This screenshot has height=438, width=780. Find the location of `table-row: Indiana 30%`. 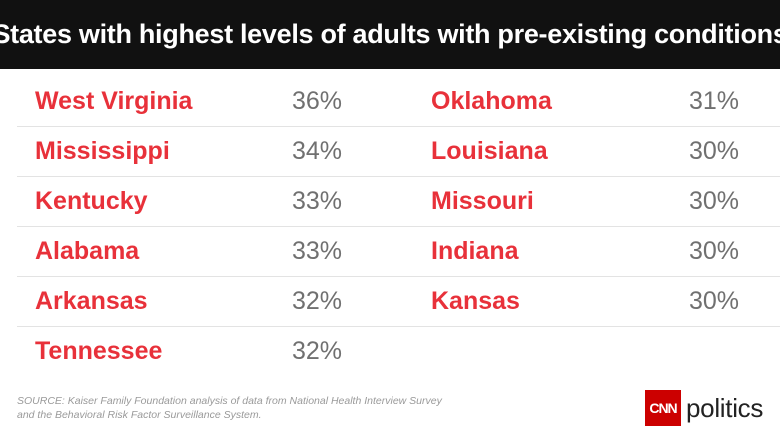

table-row: Indiana 30% is located at coordinates (588, 252).